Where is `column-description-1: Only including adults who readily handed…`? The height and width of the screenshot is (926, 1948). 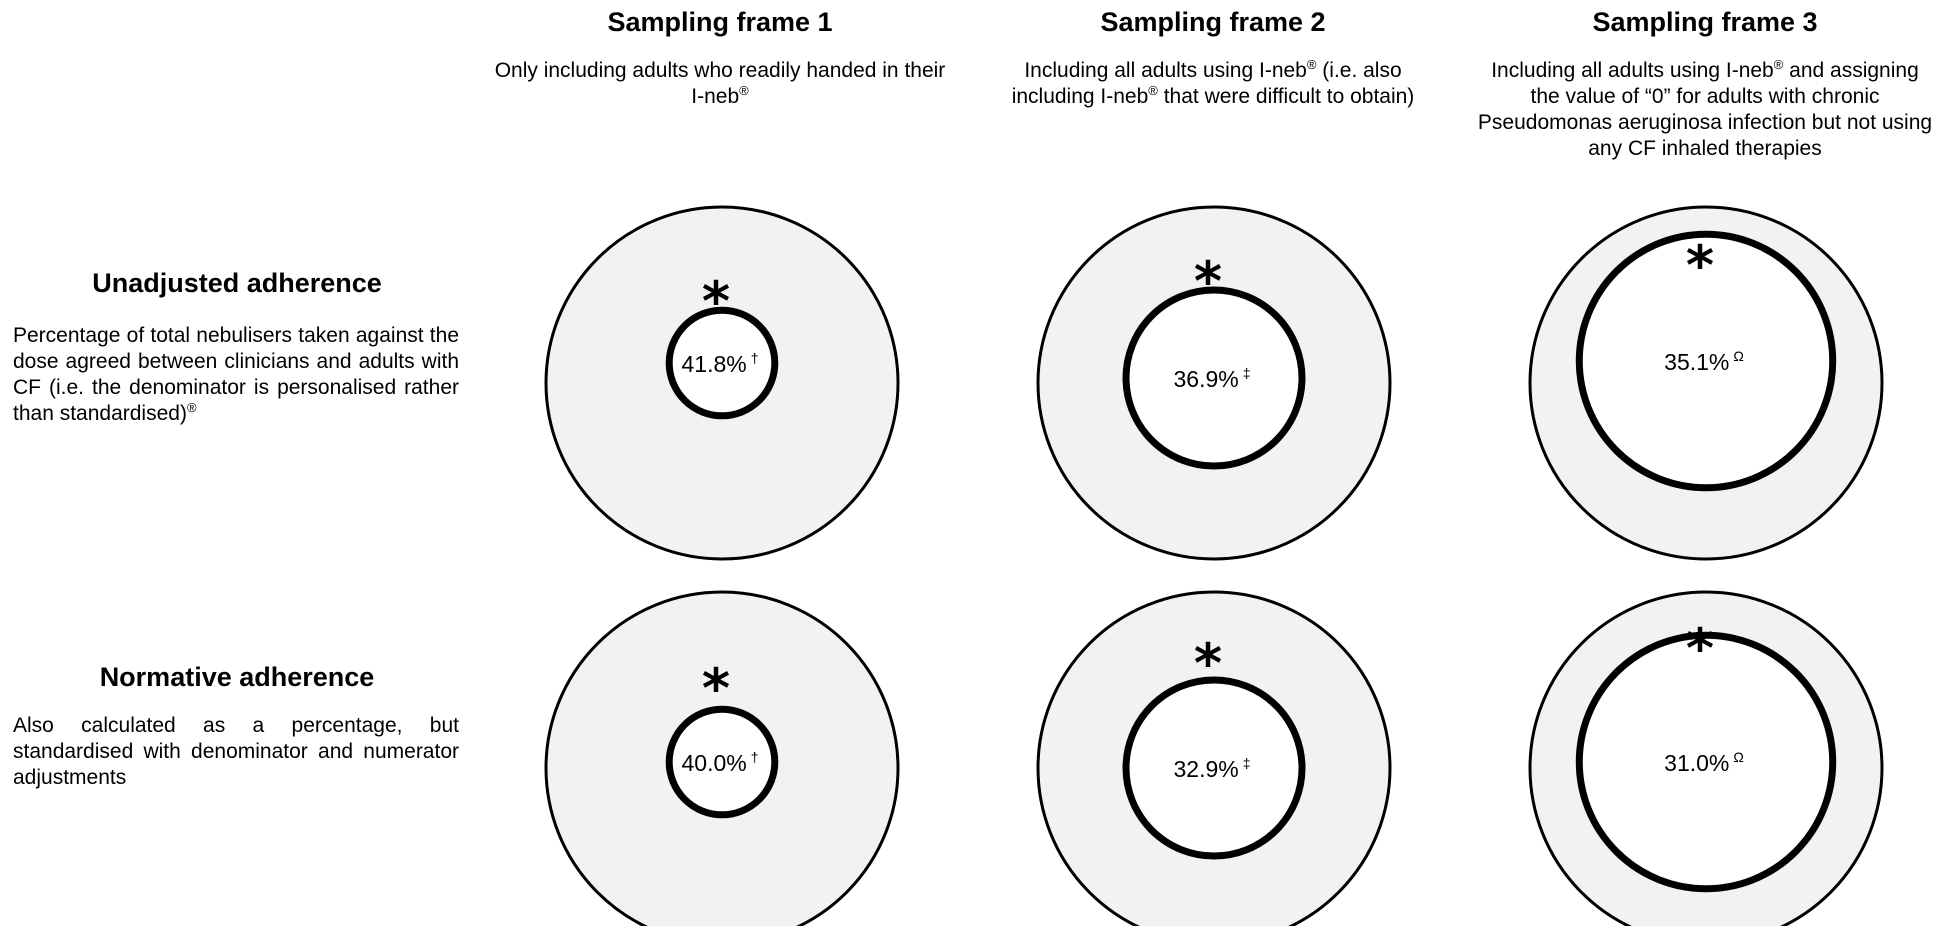 column-description-1: Only including adults who readily handed… is located at coordinates (720, 83).